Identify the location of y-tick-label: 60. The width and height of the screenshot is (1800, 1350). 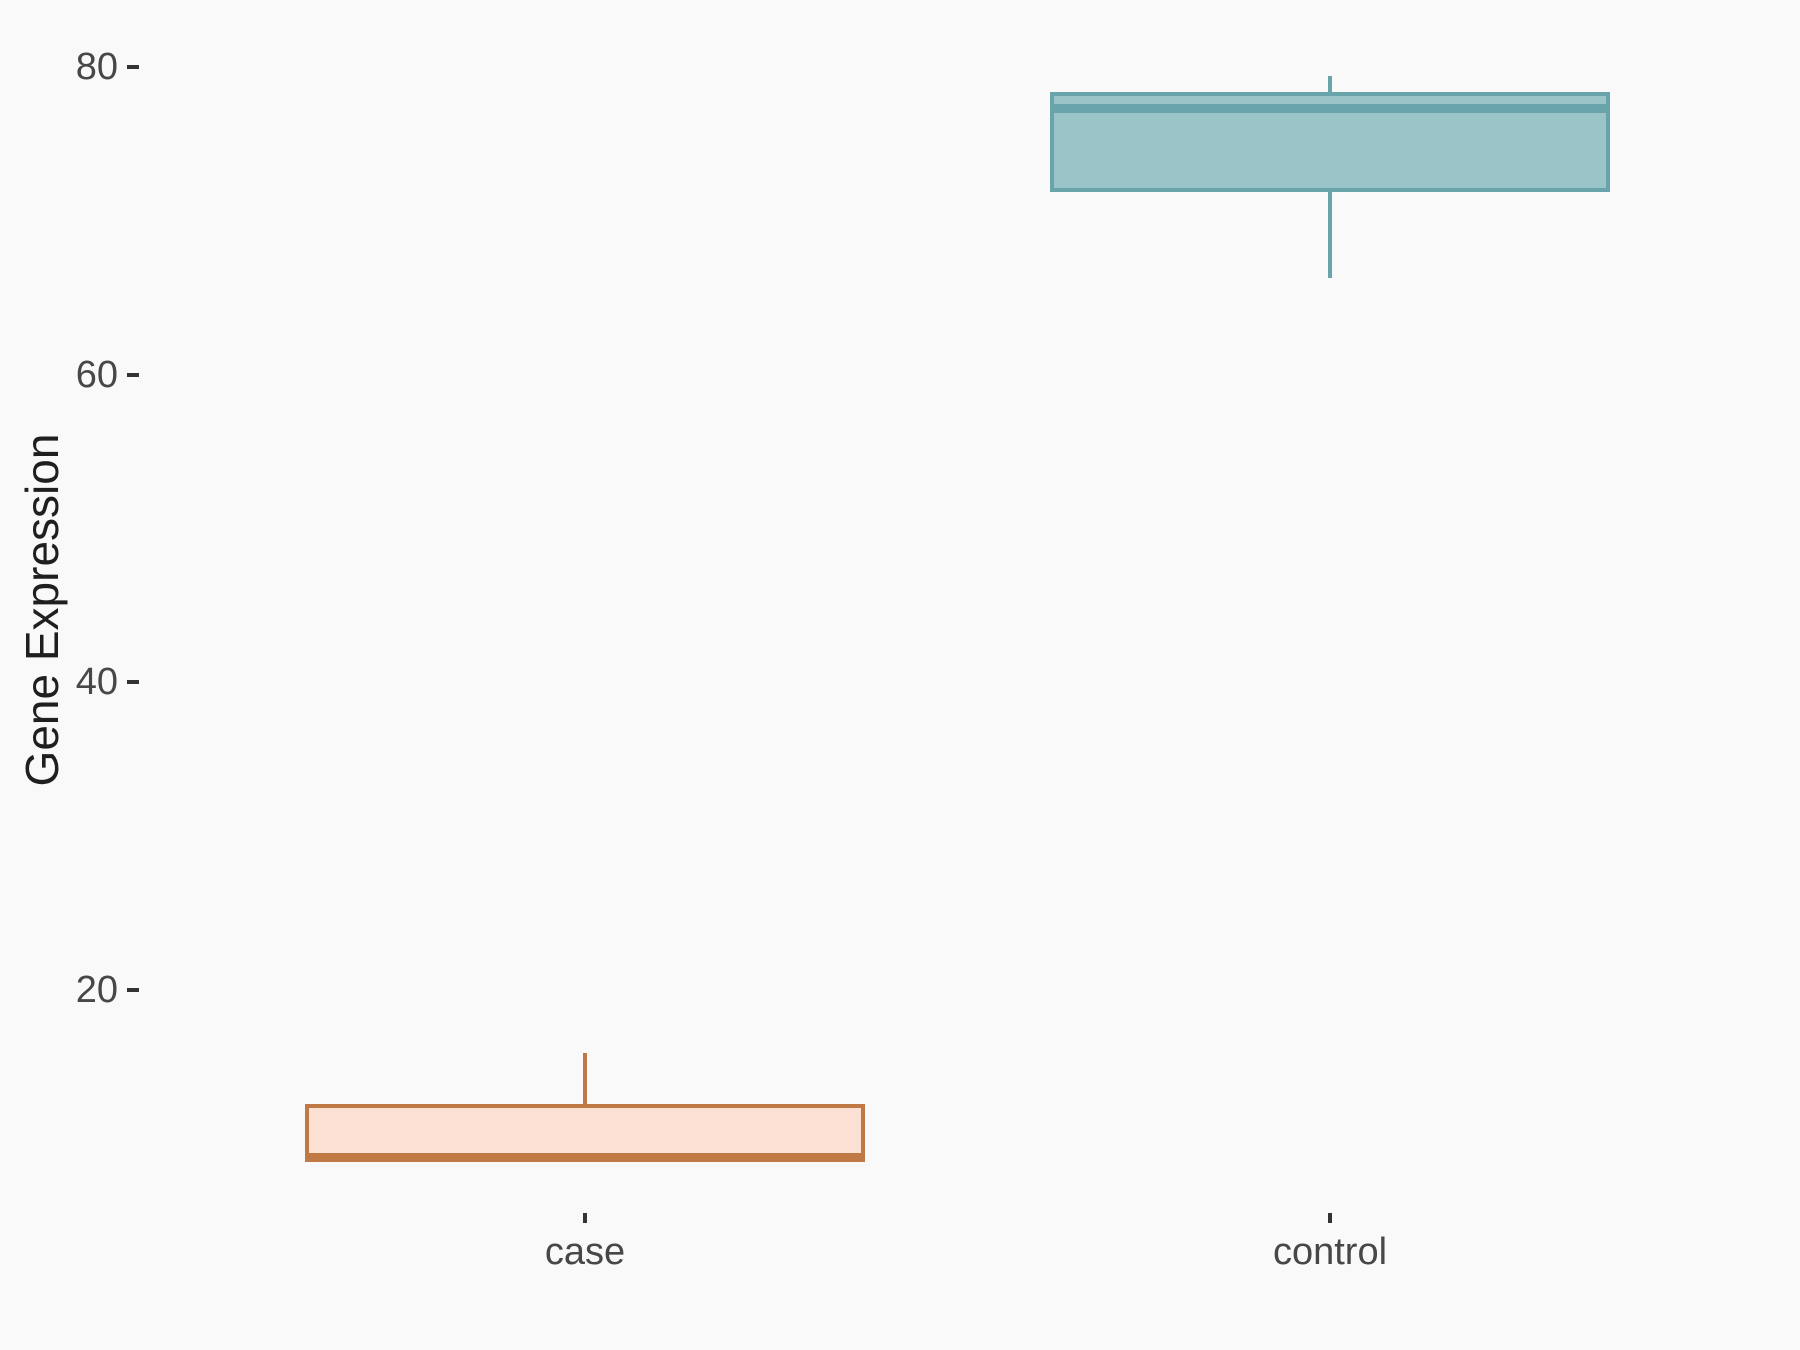
(96, 374).